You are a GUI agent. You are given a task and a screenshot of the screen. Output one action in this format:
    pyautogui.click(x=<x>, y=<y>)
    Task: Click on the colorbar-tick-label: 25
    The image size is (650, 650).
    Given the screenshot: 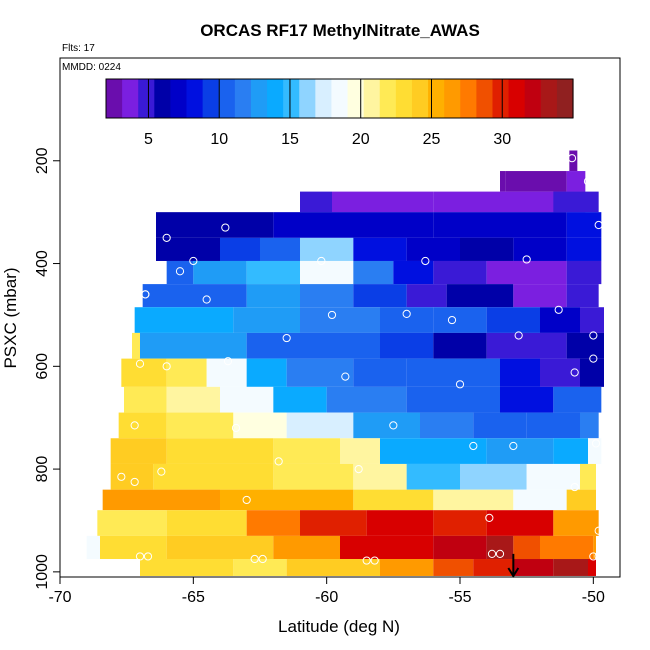 What is the action you would take?
    pyautogui.click(x=432, y=139)
    